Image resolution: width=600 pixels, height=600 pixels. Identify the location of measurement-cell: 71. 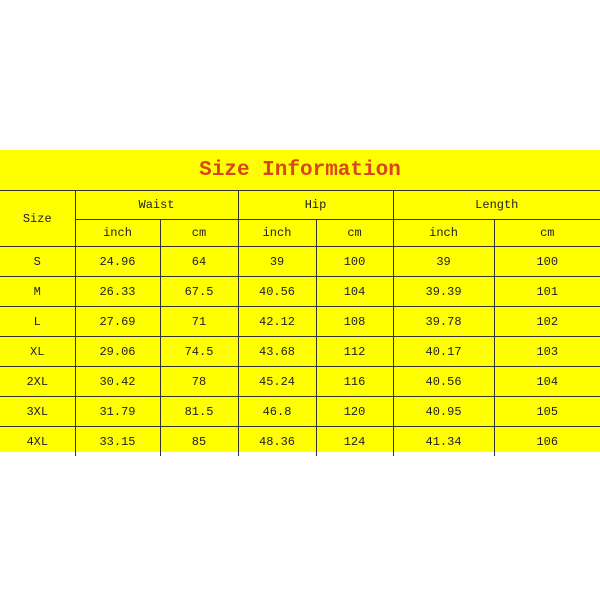
(199, 321).